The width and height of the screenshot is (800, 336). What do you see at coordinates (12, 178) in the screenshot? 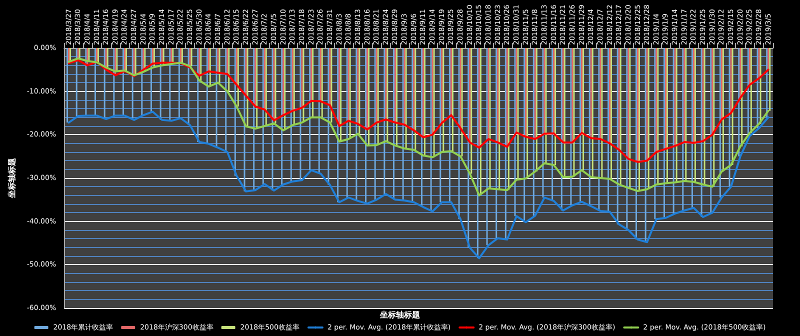
I see `y-axis-title: 坐标轴标题` at bounding box center [12, 178].